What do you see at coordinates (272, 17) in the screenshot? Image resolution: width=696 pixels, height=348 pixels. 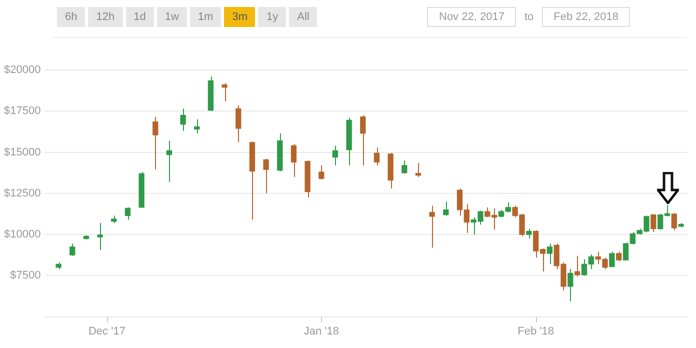 I see `text: 1y` at bounding box center [272, 17].